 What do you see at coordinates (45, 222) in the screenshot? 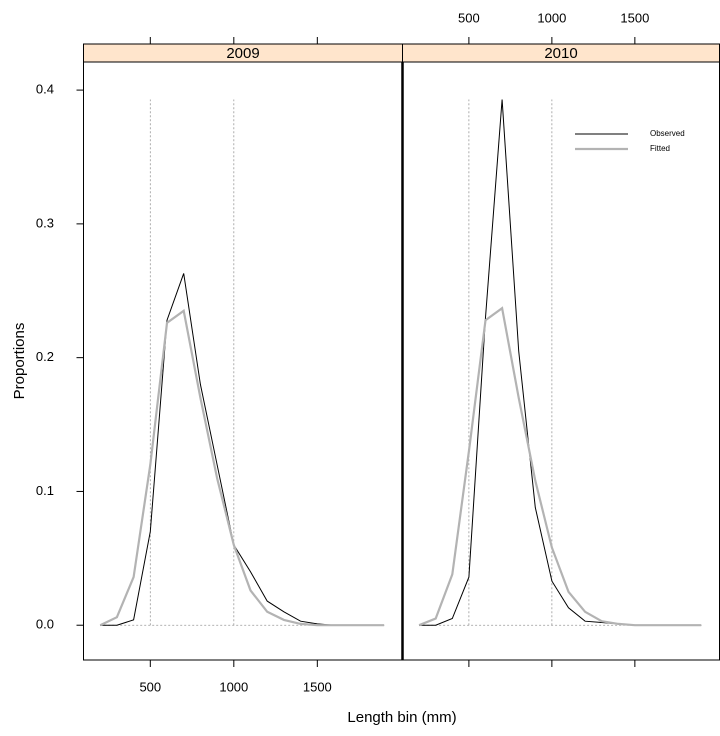
I see `y-tick-label: 0.3` at bounding box center [45, 222].